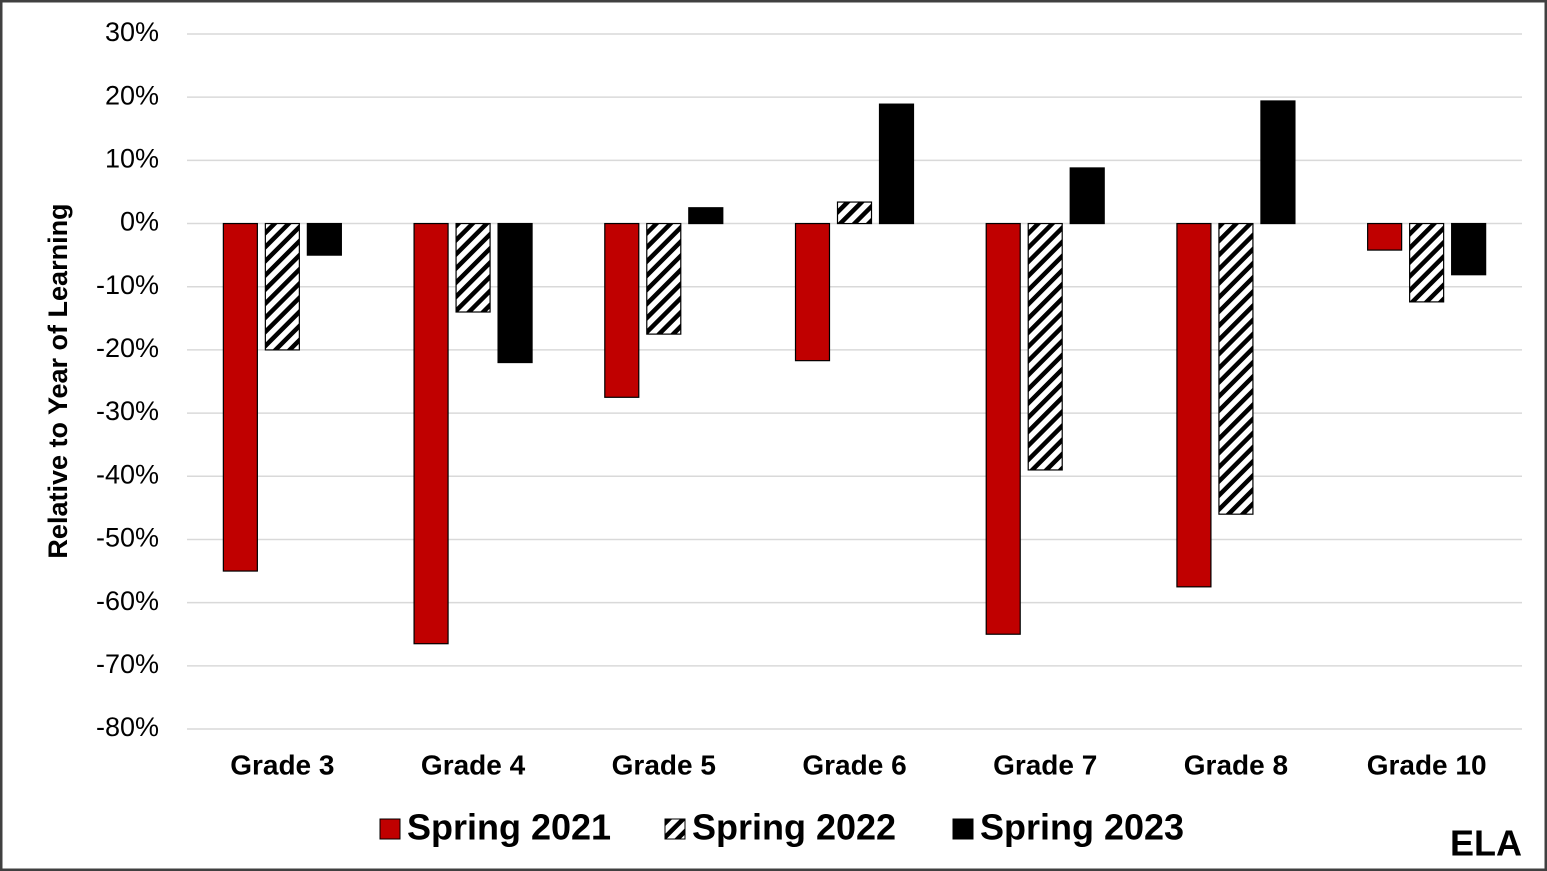 The image size is (1547, 871). What do you see at coordinates (854, 764) in the screenshot?
I see `x-tick-label: Grade 6` at bounding box center [854, 764].